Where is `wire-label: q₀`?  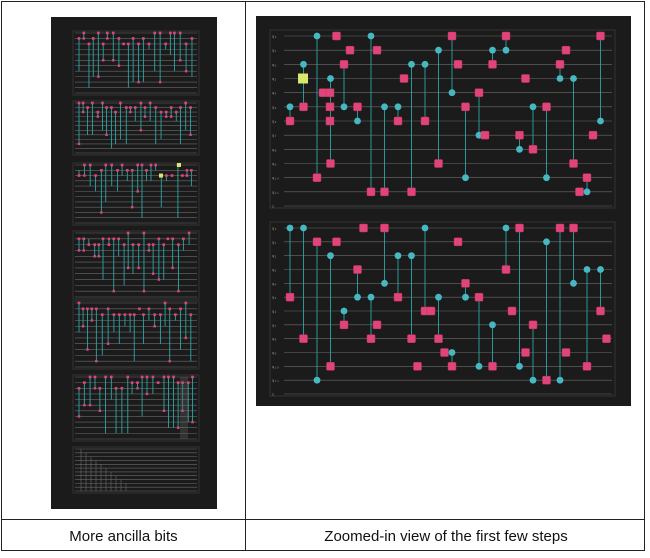
wire-label: q₀ is located at coordinates (274, 230).